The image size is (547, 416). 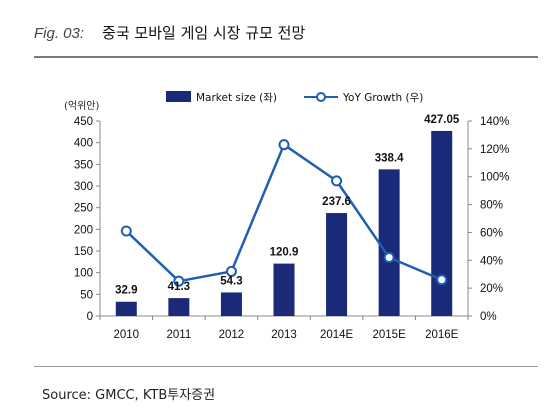 I want to click on left-axis-tick-label: 250, so click(x=83, y=209).